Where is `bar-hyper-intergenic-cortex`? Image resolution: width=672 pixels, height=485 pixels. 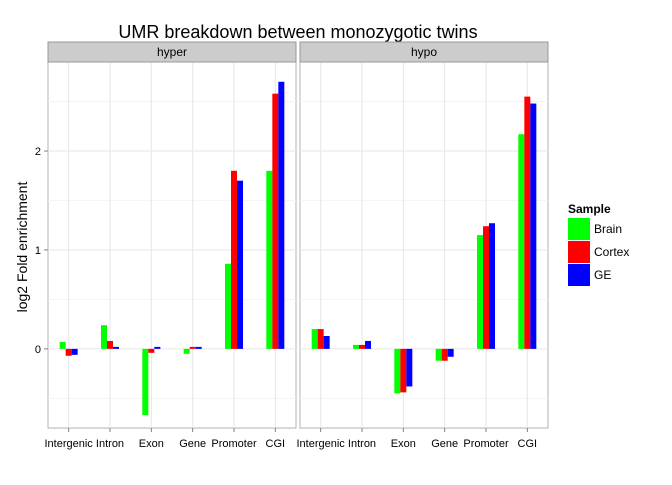
bar-hyper-intergenic-cortex is located at coordinates (68, 352).